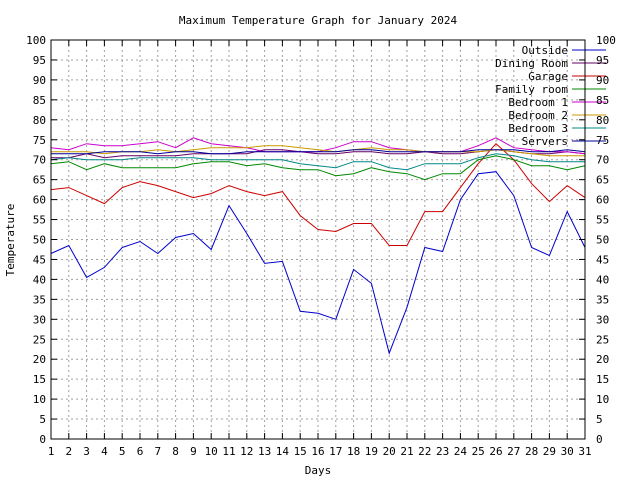  I want to click on x-tick-label: 29, so click(549, 451).